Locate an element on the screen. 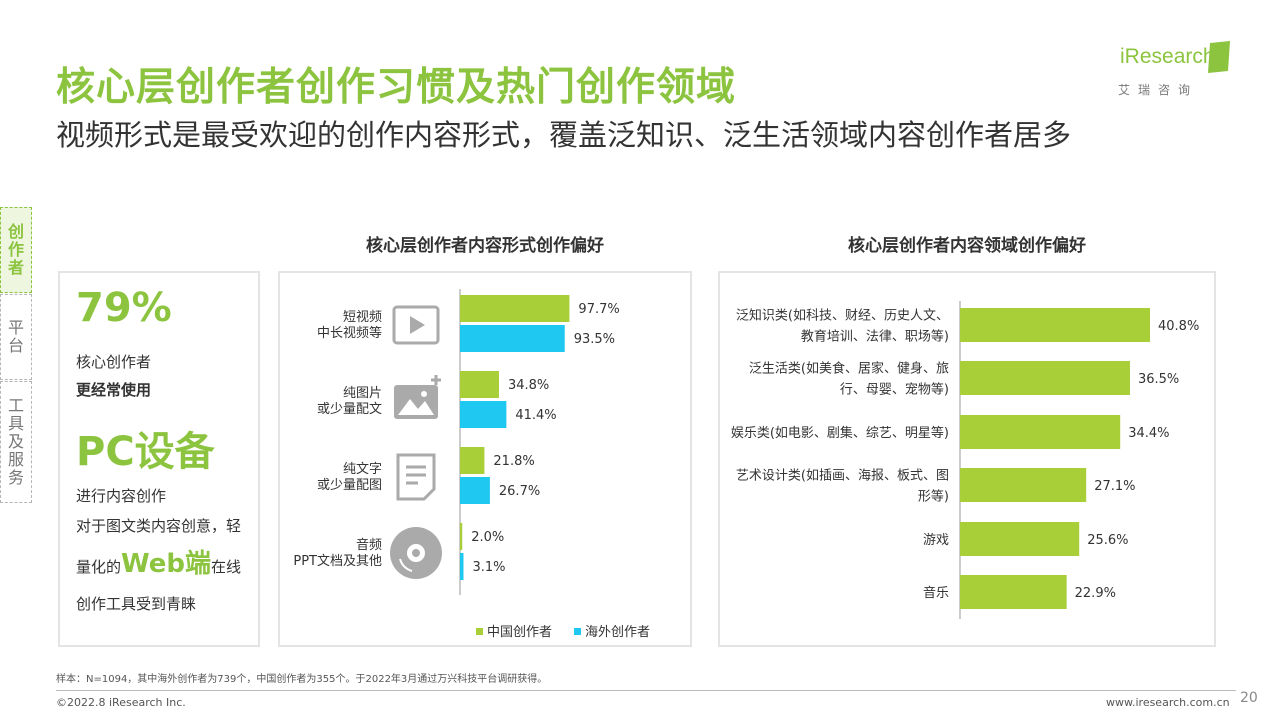 Image resolution: width=1280 pixels, height=720 pixels. data-label: 25.6% is located at coordinates (1107, 540).